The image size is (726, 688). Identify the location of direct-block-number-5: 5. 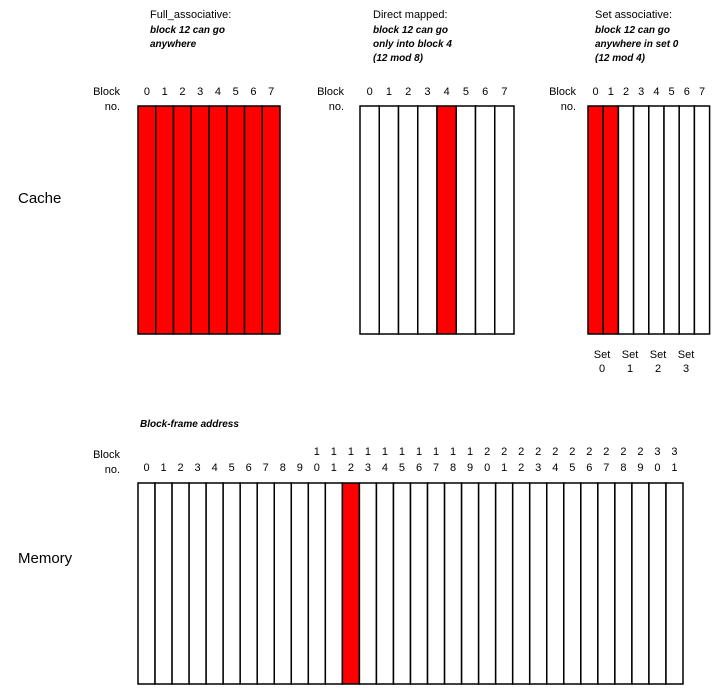
(466, 92).